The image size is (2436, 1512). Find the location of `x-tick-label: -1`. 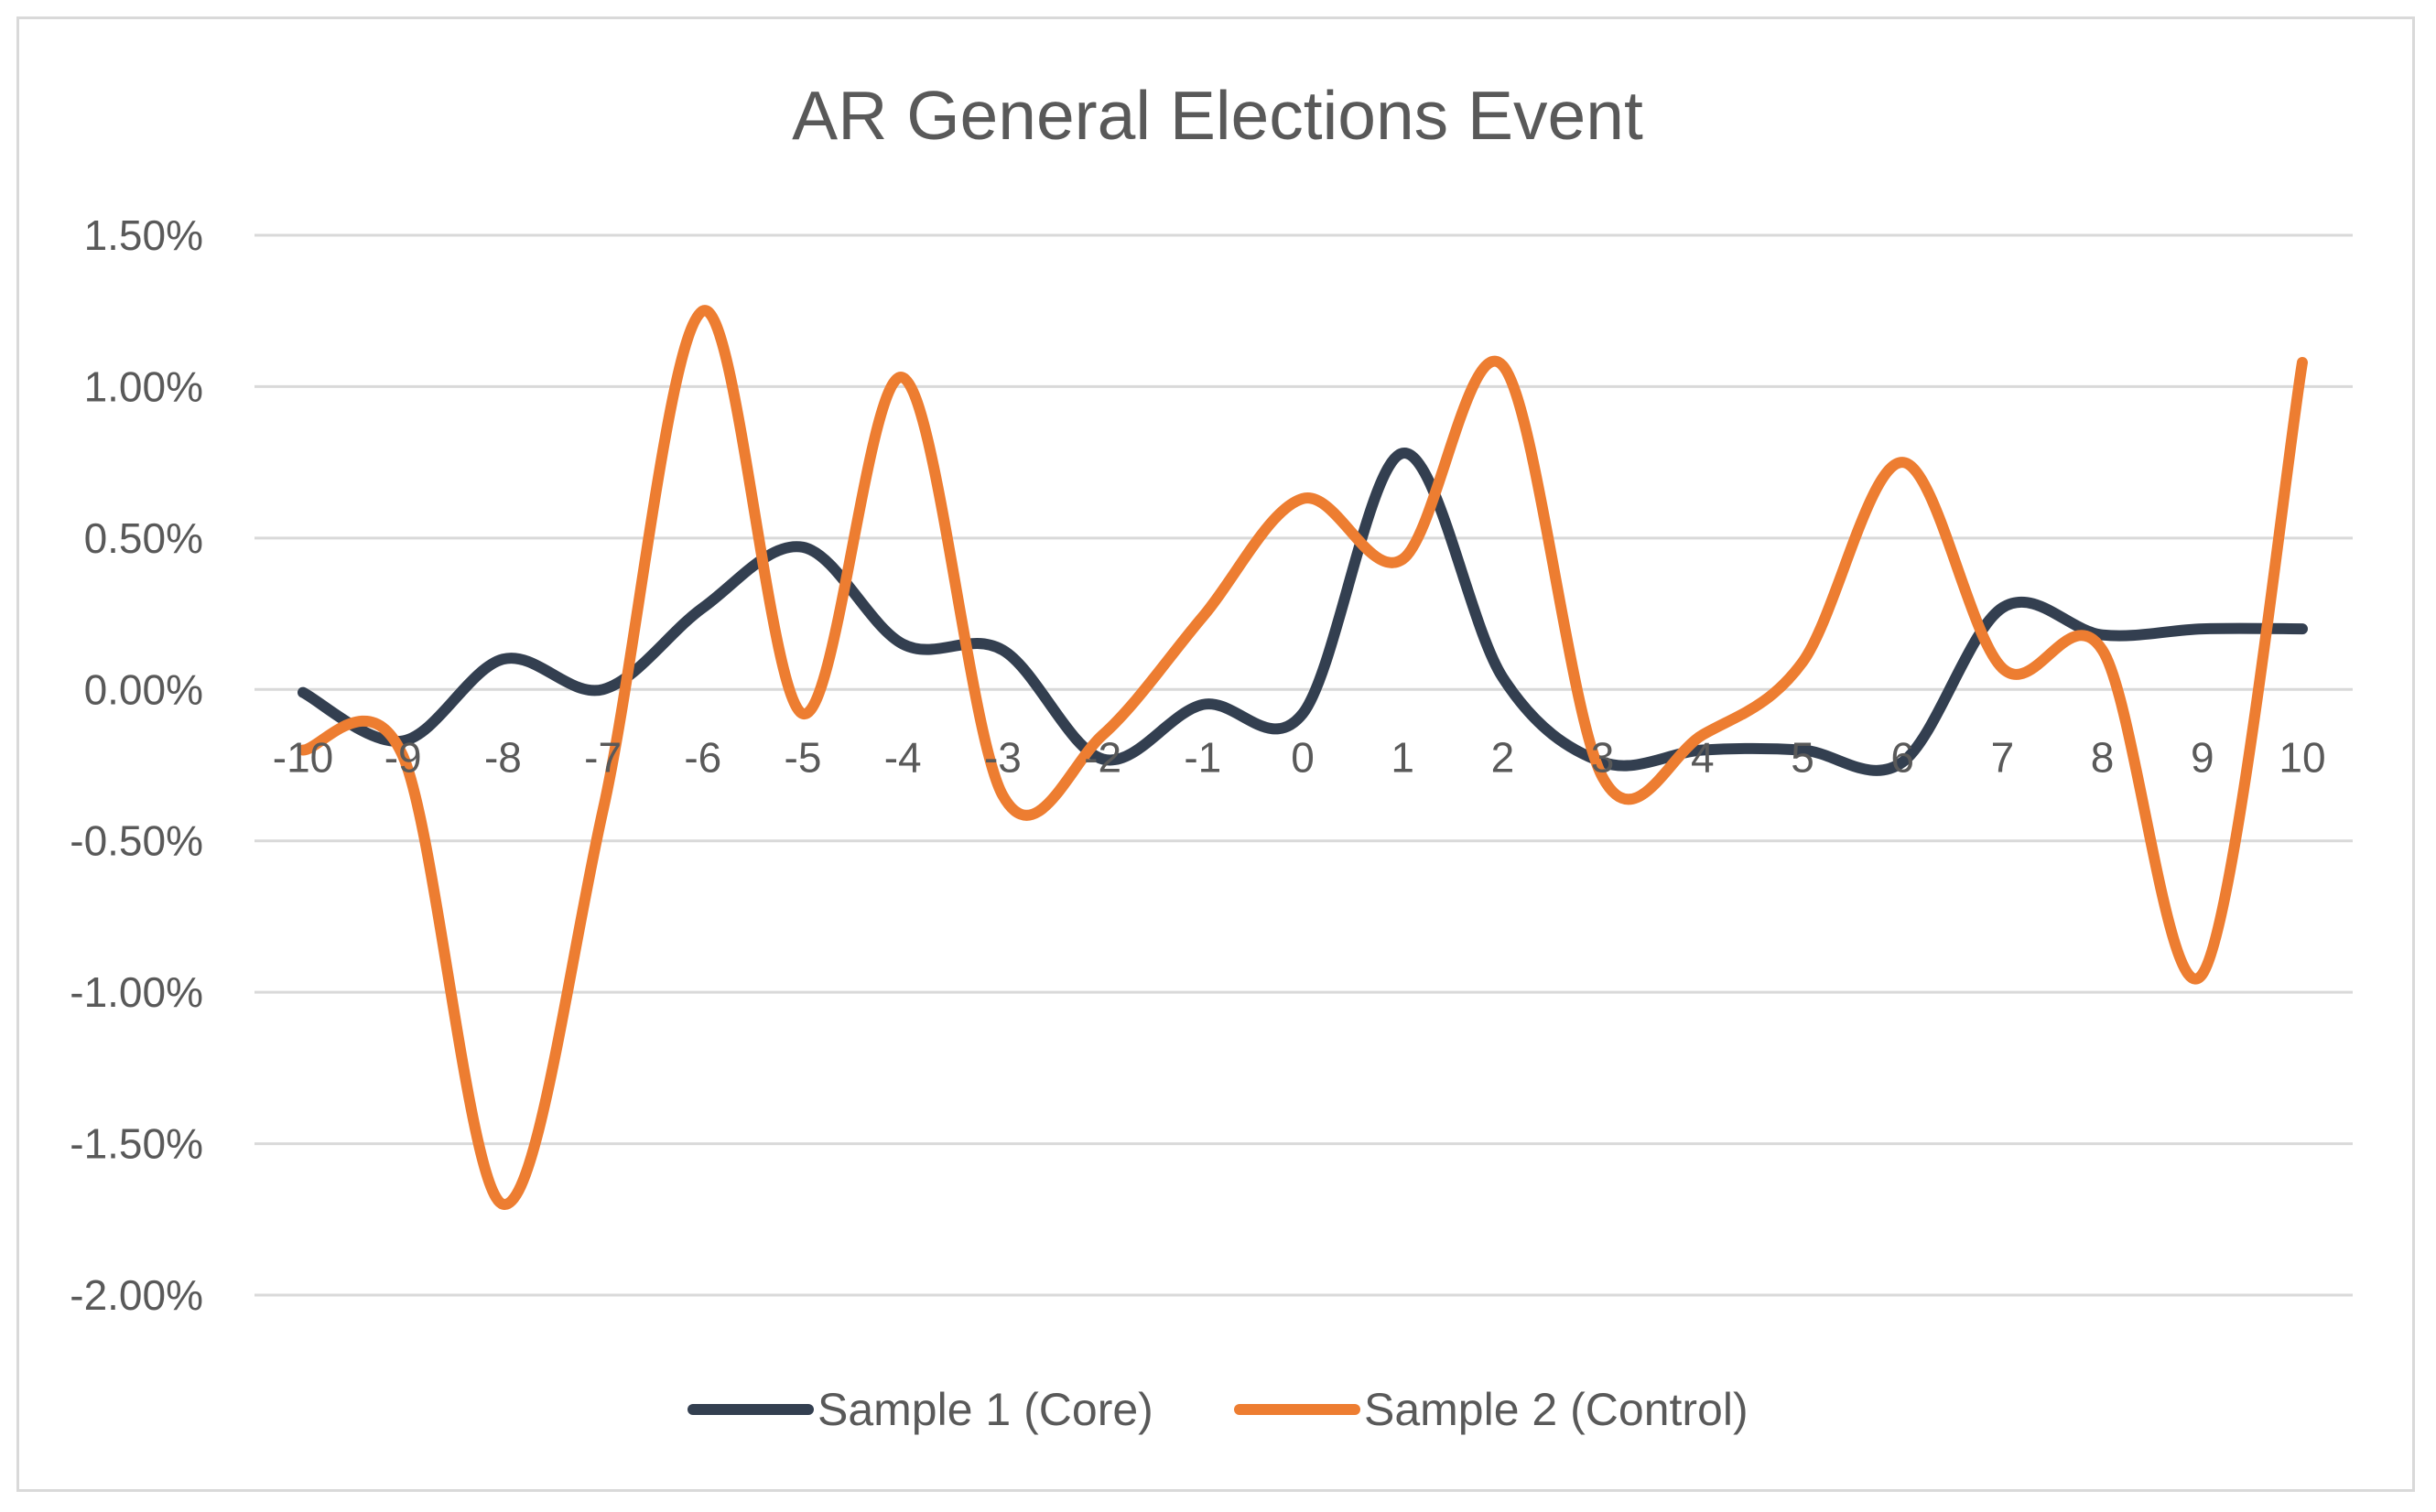

x-tick-label: -1 is located at coordinates (1202, 757).